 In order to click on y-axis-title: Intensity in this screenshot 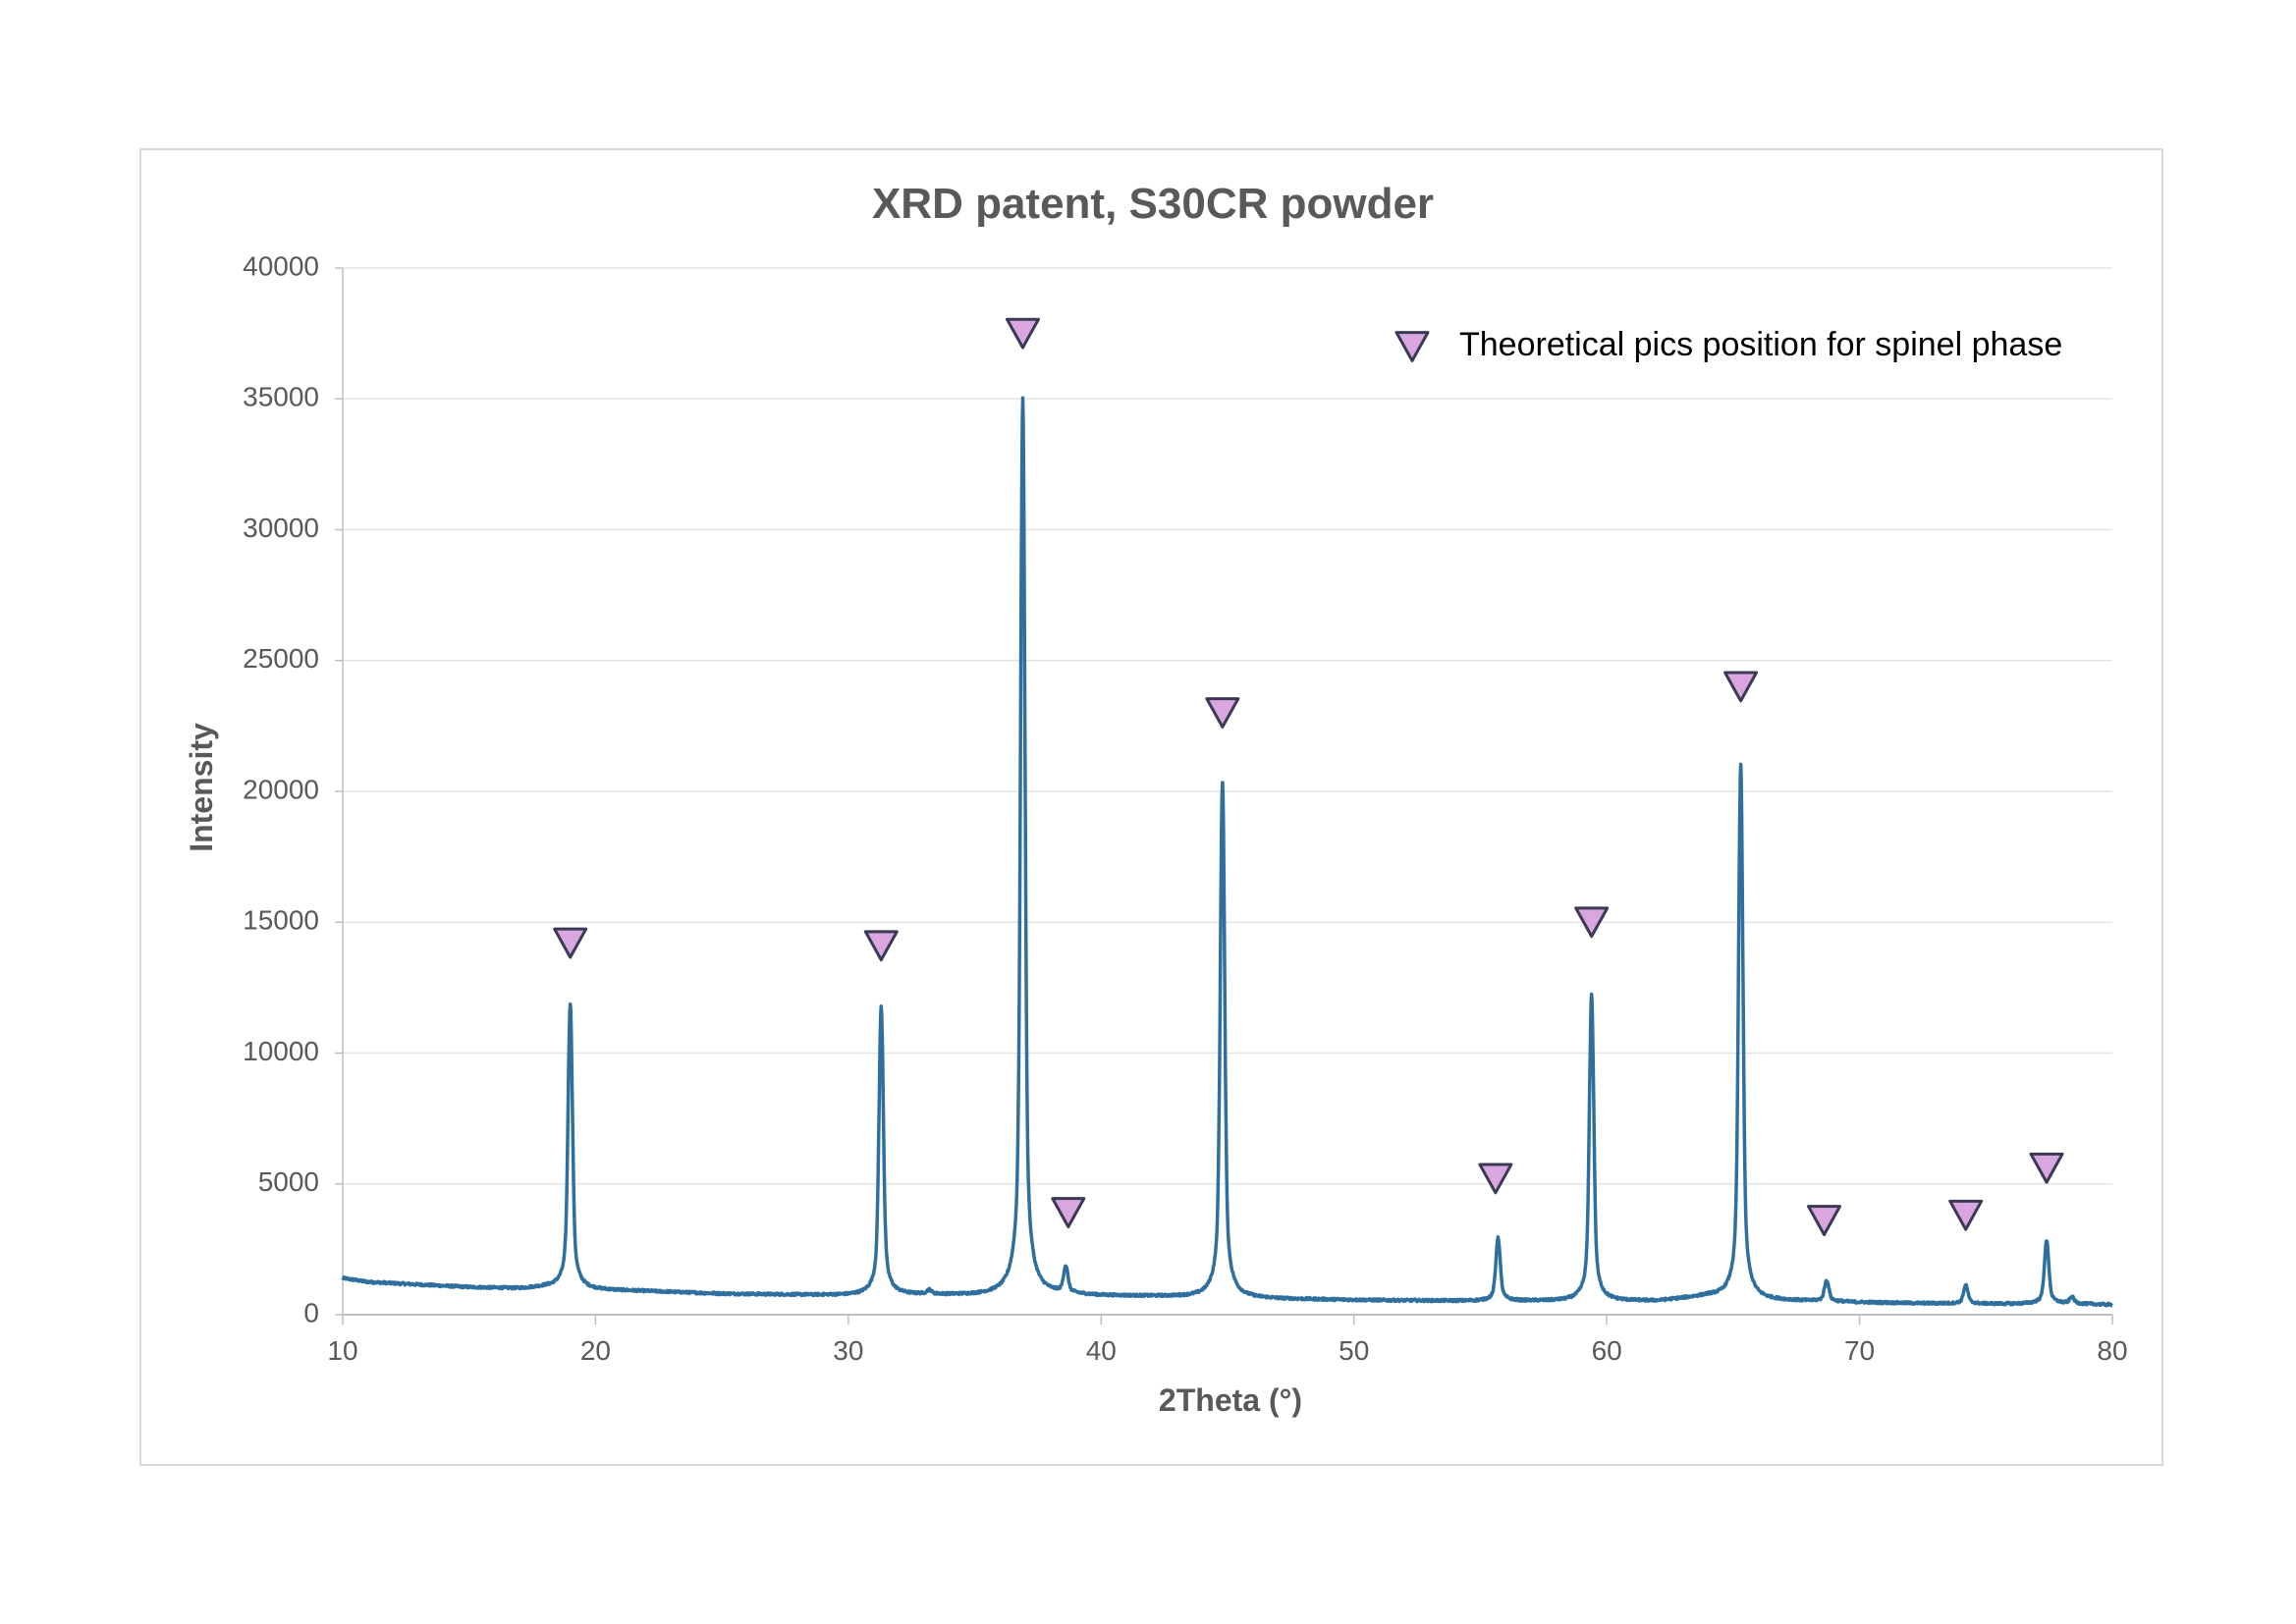, I will do `click(201, 787)`.